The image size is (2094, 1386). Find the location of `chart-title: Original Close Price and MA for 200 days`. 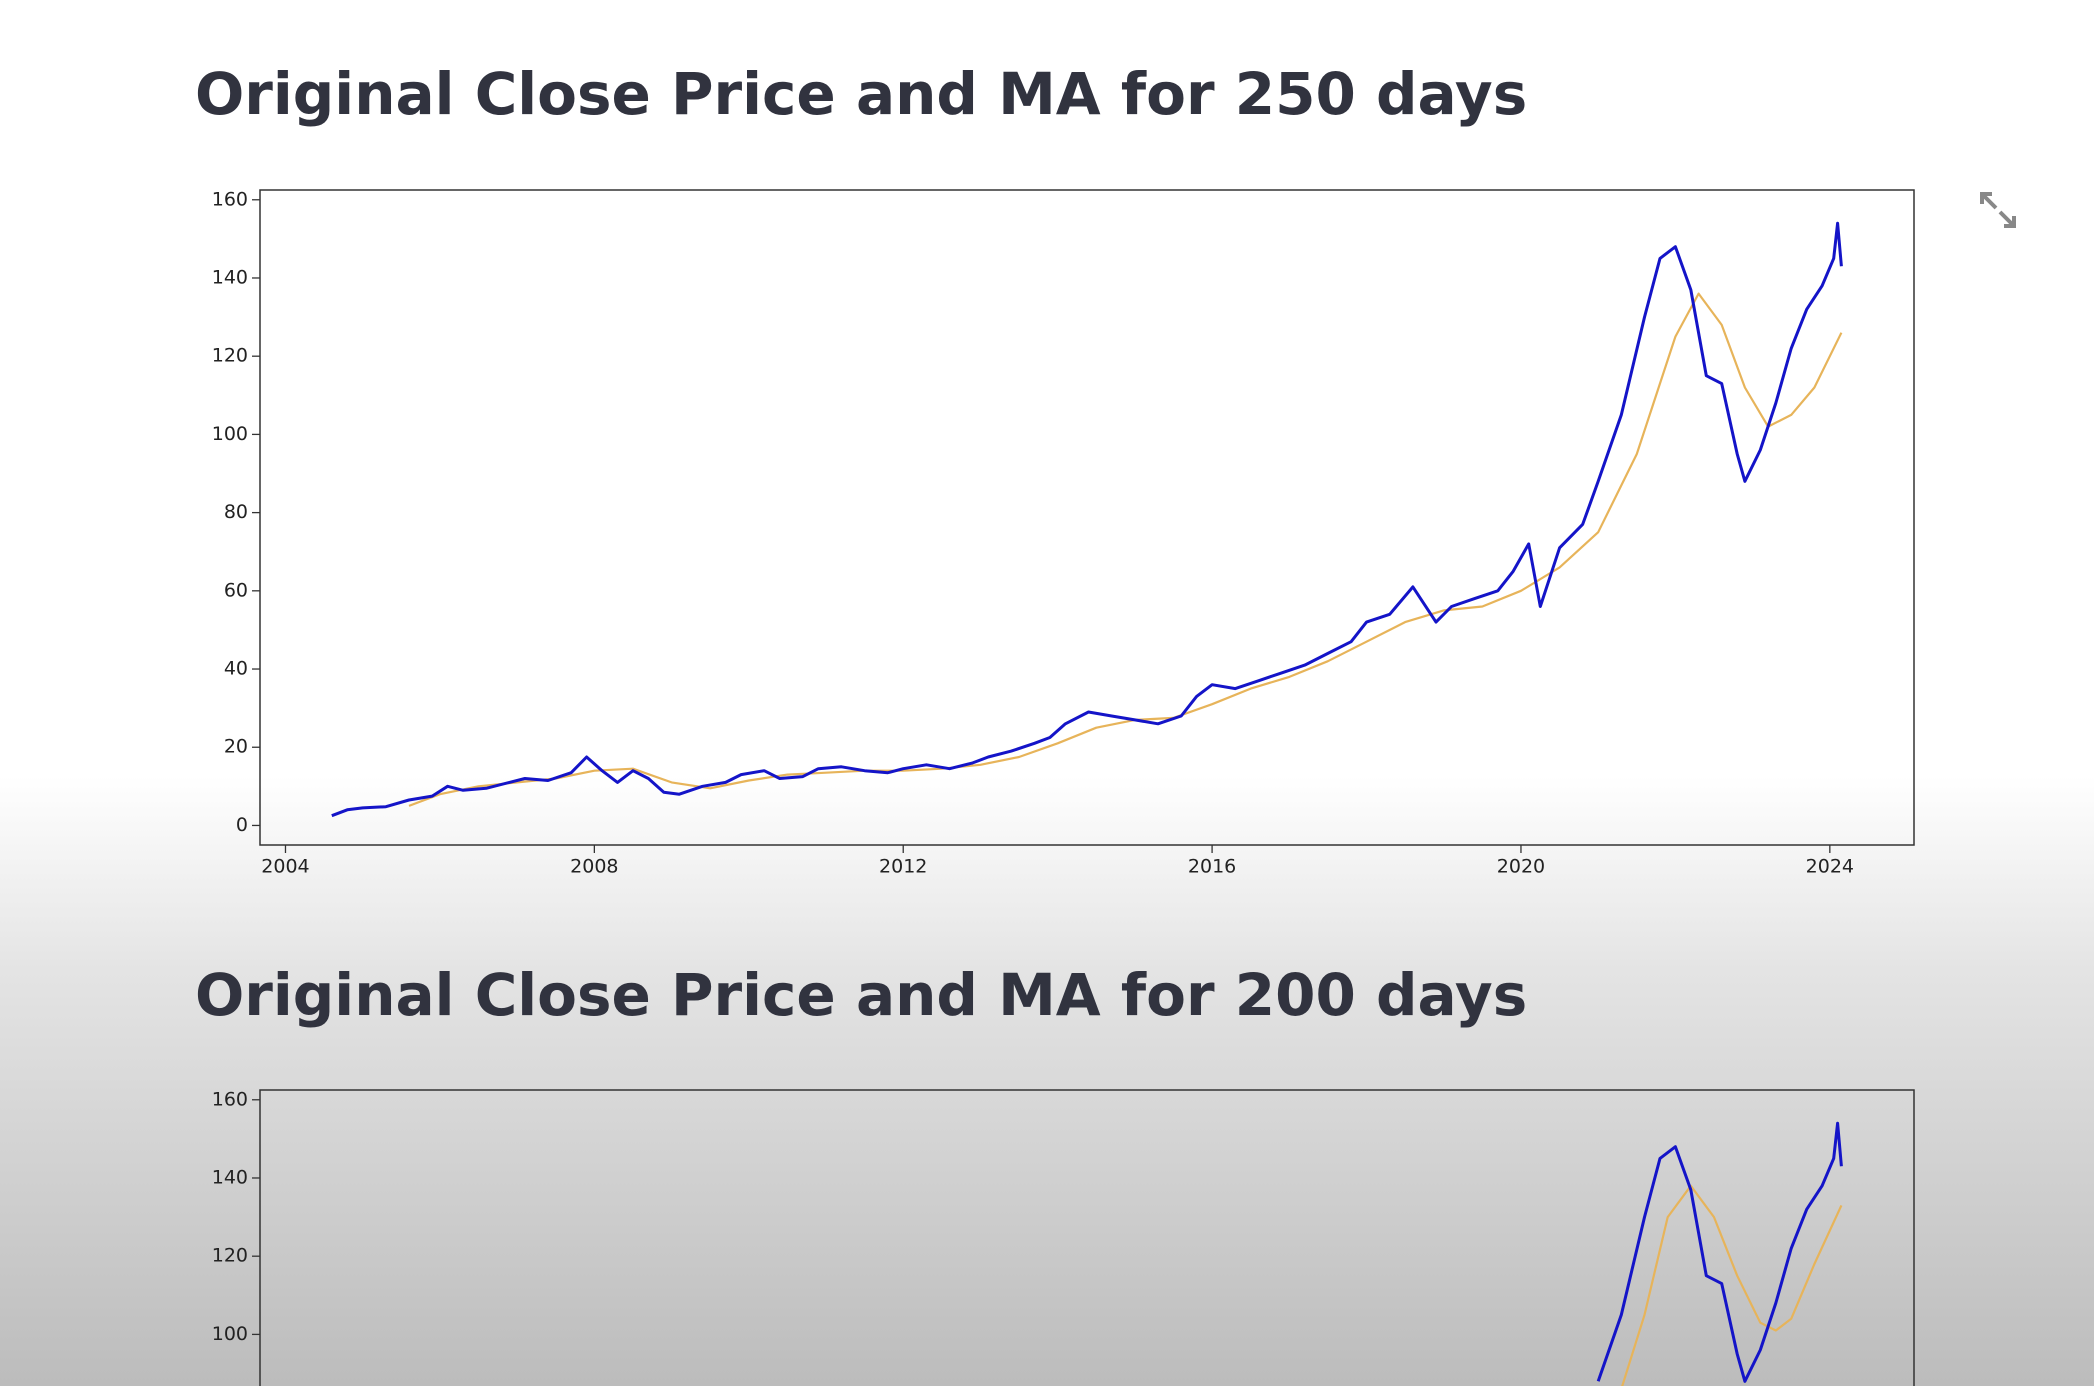

chart-title: Original Close Price and MA for 200 days is located at coordinates (861, 995).